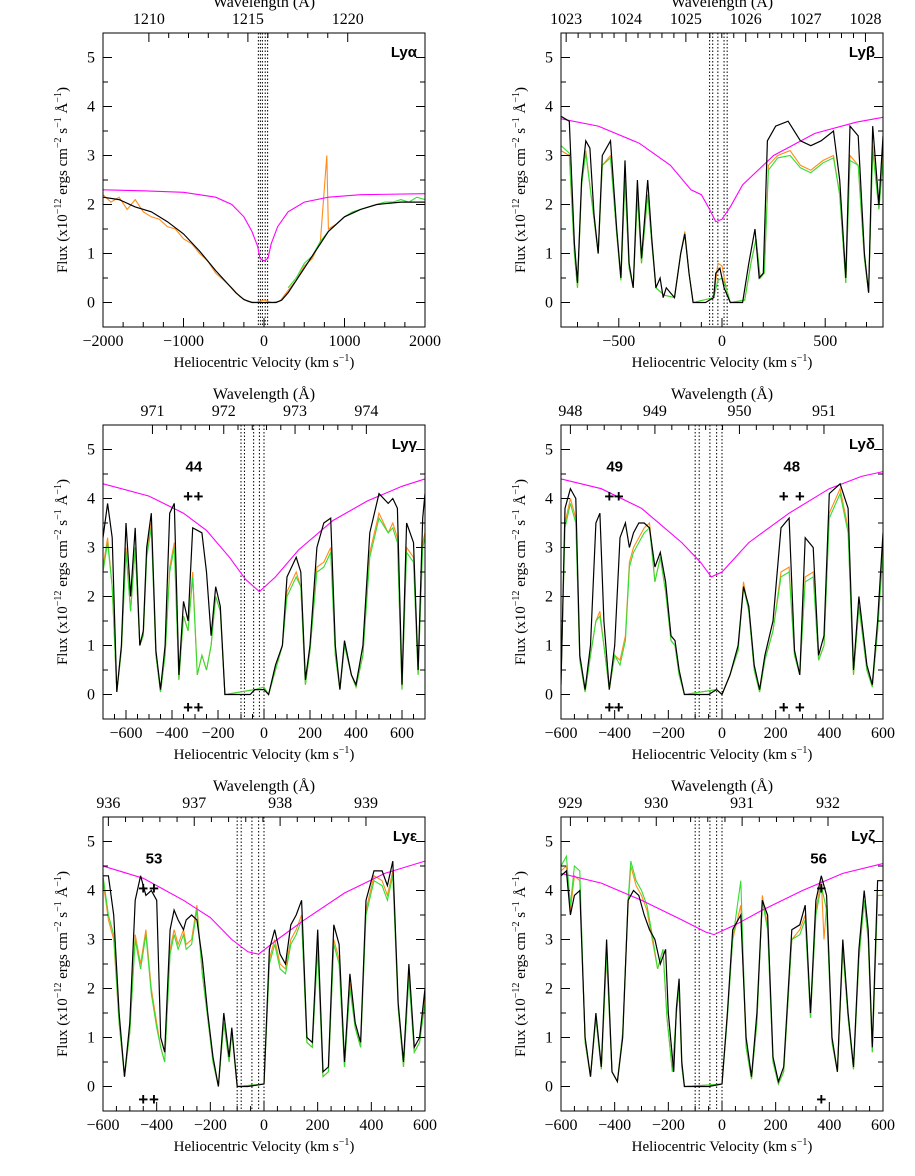 This screenshot has width=915, height=1176. What do you see at coordinates (405, 444) in the screenshot?
I see `panel-line-label: Lyγ` at bounding box center [405, 444].